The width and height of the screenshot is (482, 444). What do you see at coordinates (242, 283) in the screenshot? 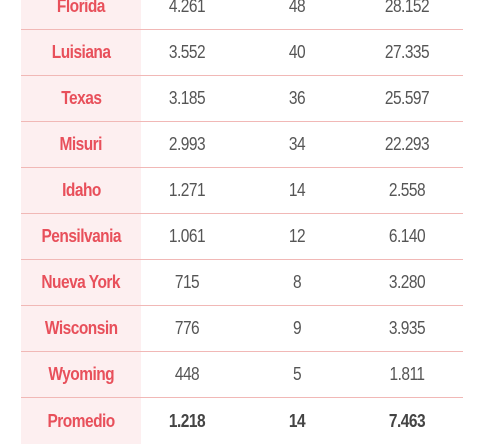
I see `table-row: Nueva York 715 8 3.280` at bounding box center [242, 283].